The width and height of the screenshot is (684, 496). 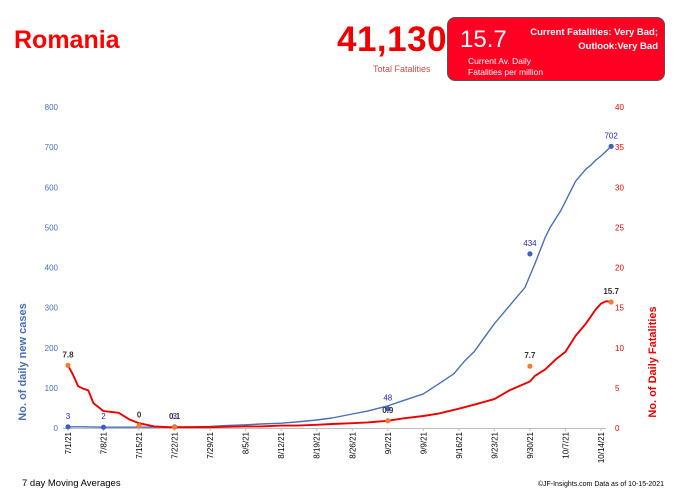 What do you see at coordinates (317, 444) in the screenshot?
I see `x-tick-label: 8/19/21` at bounding box center [317, 444].